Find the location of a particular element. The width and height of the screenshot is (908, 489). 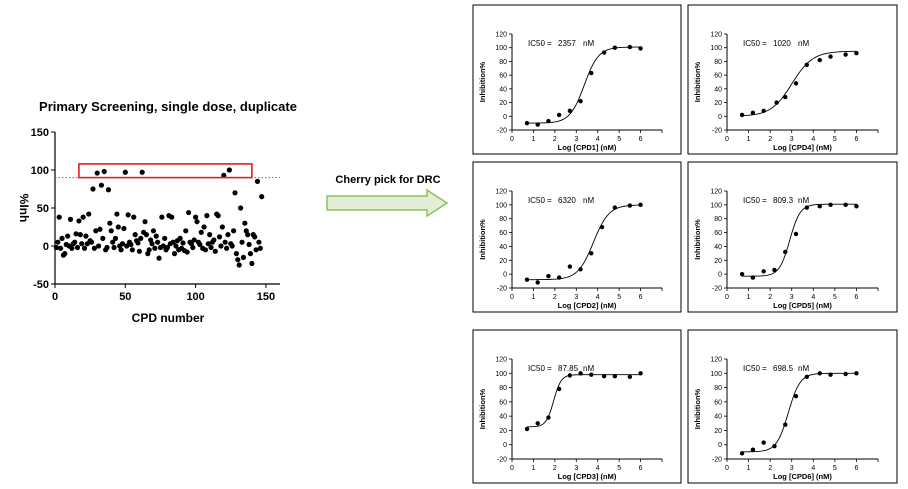

ic50-value: 6320 is located at coordinates (567, 200).